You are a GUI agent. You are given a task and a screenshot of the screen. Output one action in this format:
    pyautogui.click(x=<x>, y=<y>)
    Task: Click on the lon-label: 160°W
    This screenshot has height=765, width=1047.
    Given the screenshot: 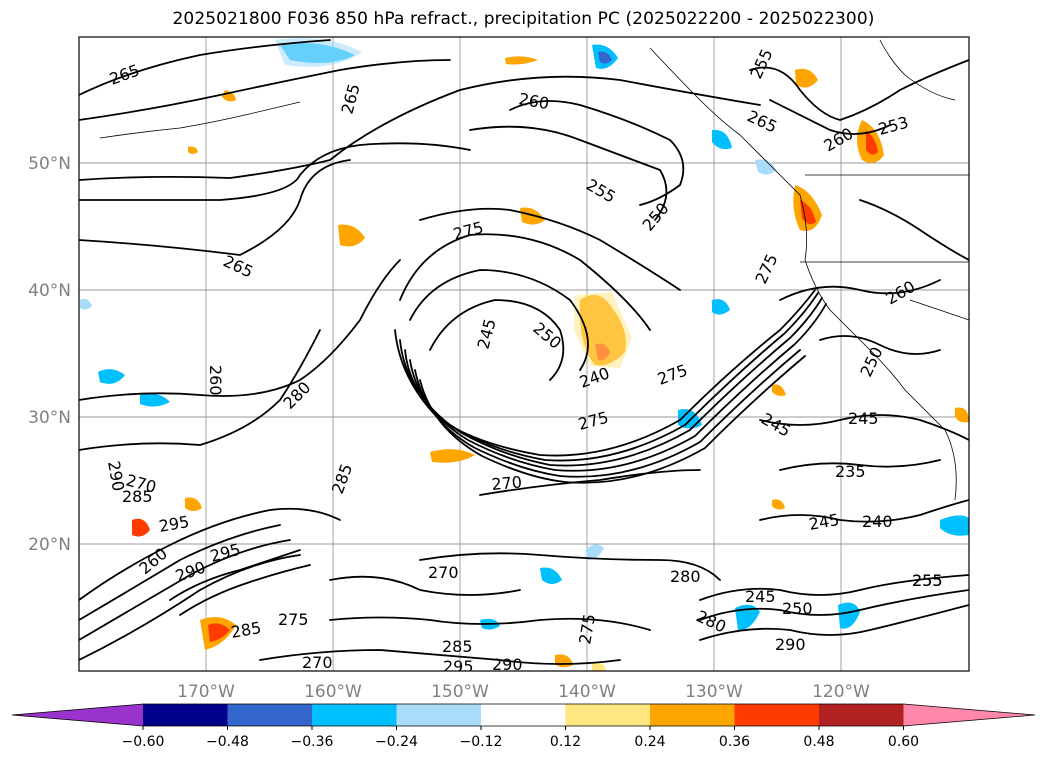 What is the action you would take?
    pyautogui.click(x=333, y=692)
    